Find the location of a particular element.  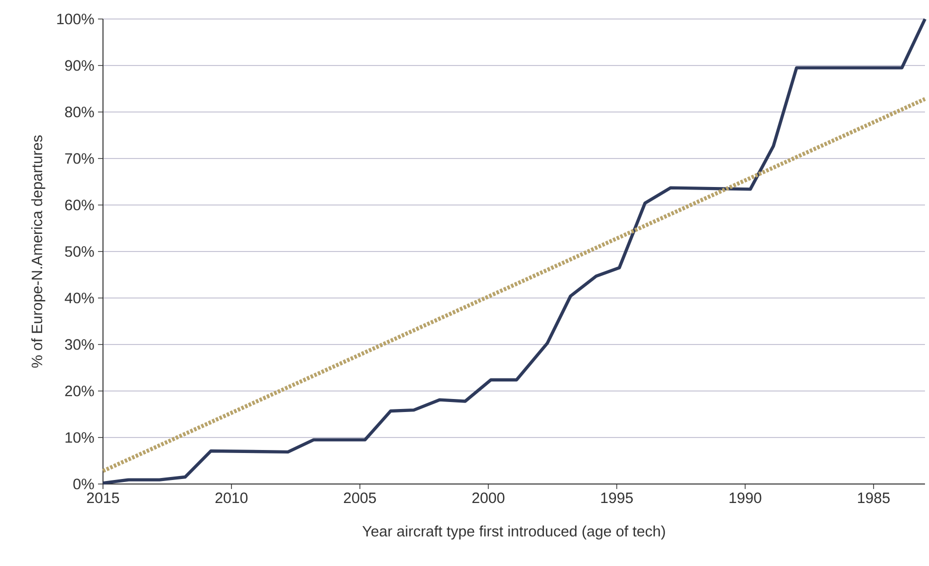

x-axis-title: Year aircraft type first introduced (age of tech) is located at coordinates (513, 533).